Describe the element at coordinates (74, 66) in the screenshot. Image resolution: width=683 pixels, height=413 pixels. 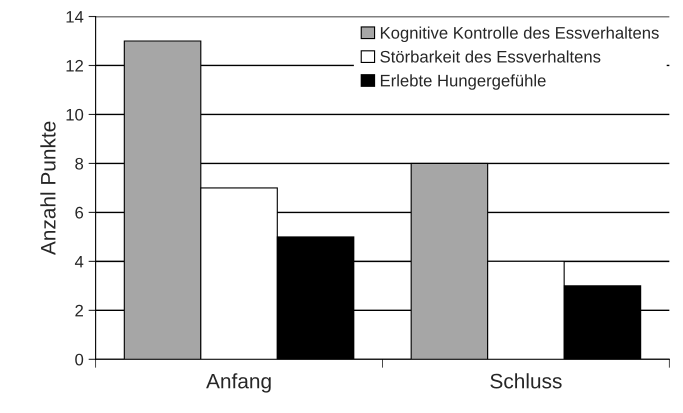
I see `y-tick-label: 12` at that location.